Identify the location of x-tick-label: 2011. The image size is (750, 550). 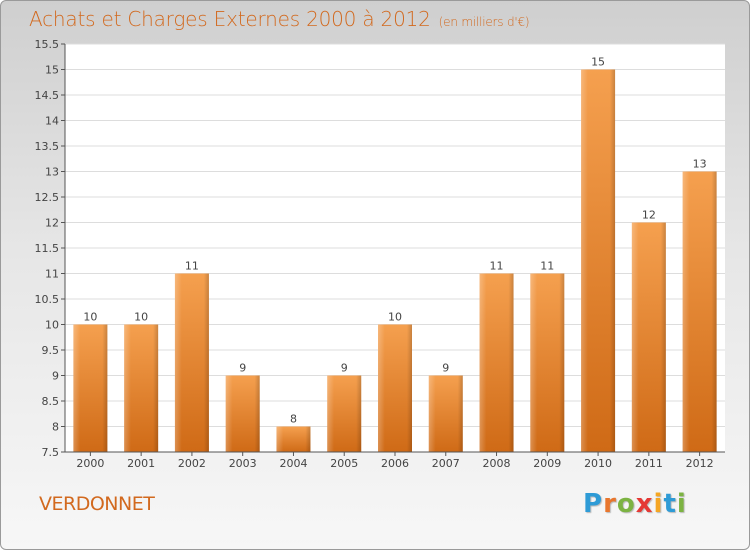
(649, 463).